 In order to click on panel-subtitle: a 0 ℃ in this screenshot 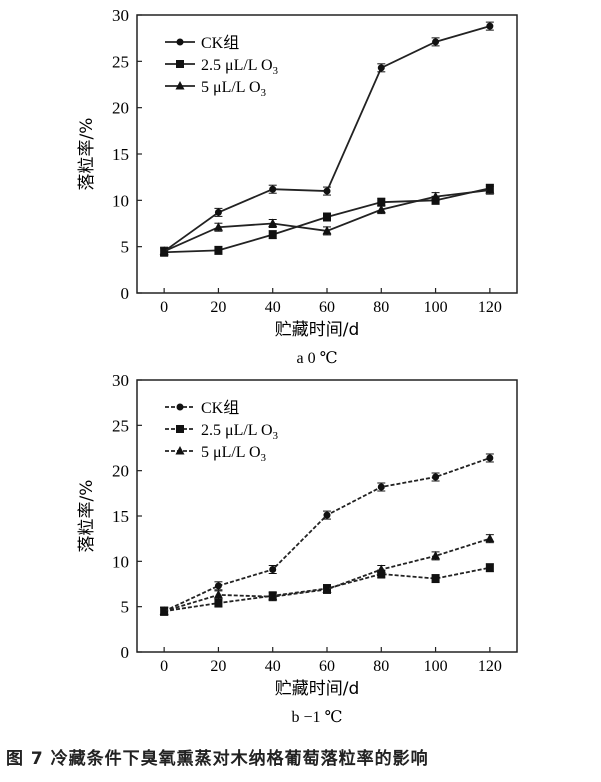, I will do `click(317, 358)`.